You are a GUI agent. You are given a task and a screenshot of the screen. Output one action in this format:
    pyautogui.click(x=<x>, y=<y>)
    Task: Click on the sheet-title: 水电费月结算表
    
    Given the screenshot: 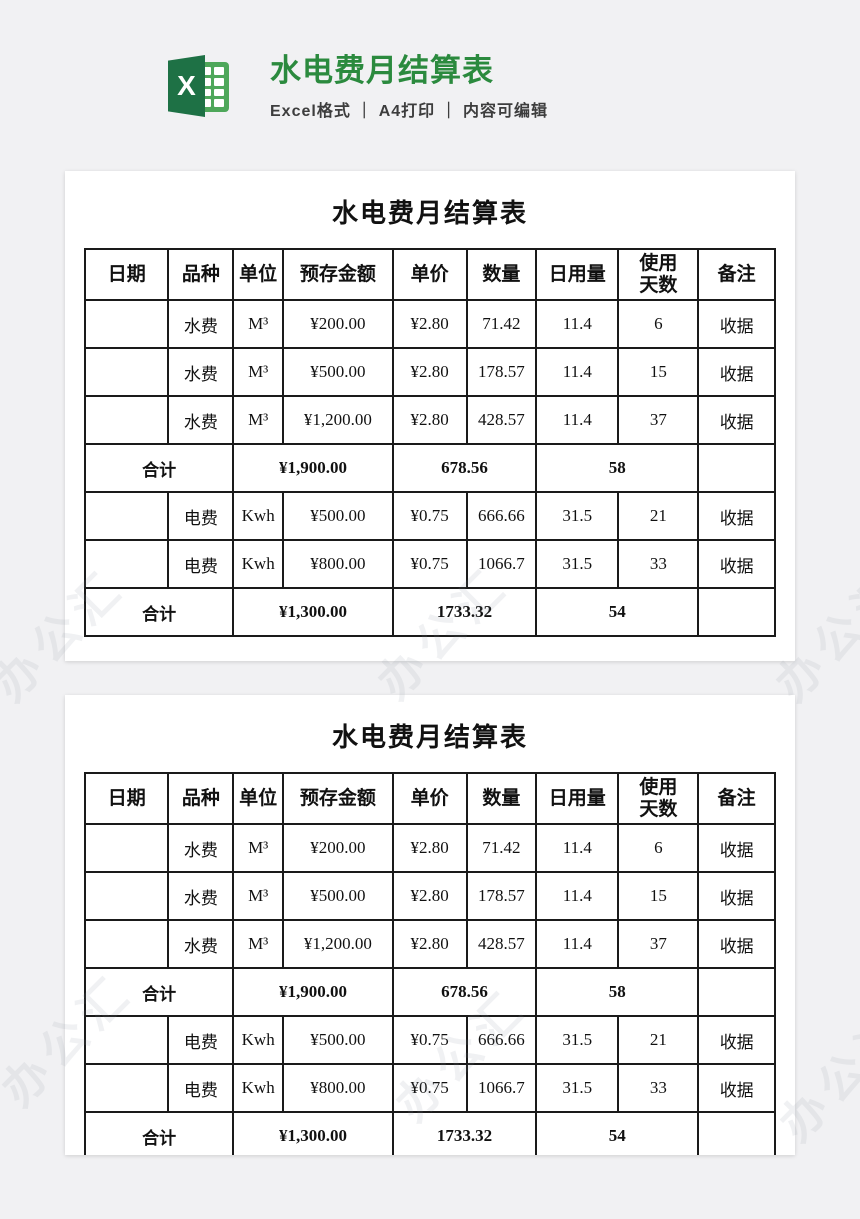 What is the action you would take?
    pyautogui.click(x=429, y=214)
    